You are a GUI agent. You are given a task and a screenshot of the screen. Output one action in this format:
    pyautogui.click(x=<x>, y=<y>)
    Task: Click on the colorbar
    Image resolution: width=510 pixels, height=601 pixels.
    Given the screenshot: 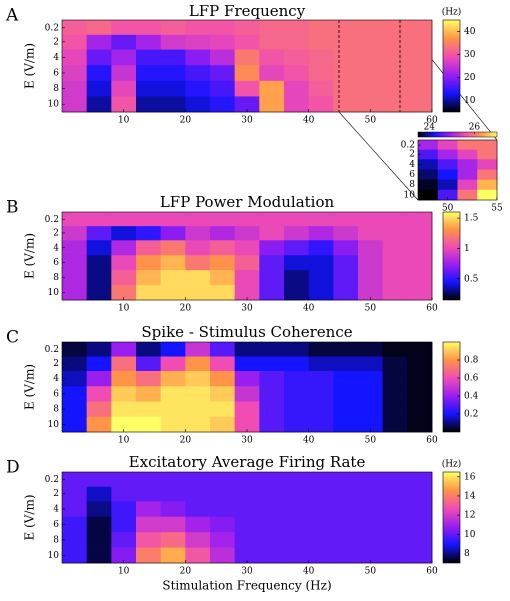 What is the action you would take?
    pyautogui.click(x=451, y=387)
    